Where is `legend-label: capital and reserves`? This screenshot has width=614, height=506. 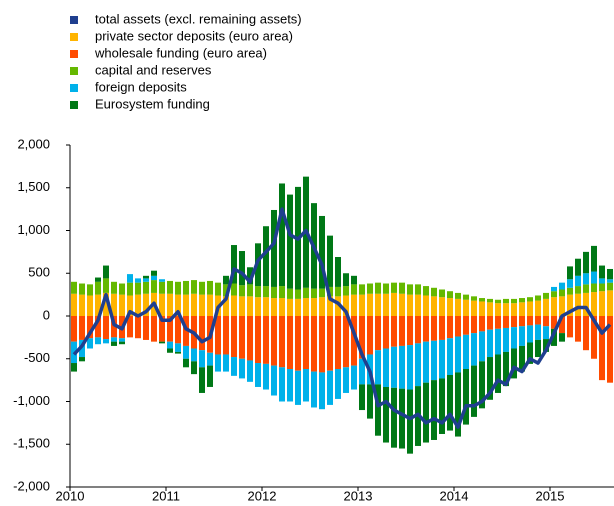
legend-label: capital and reserves is located at coordinates (153, 69).